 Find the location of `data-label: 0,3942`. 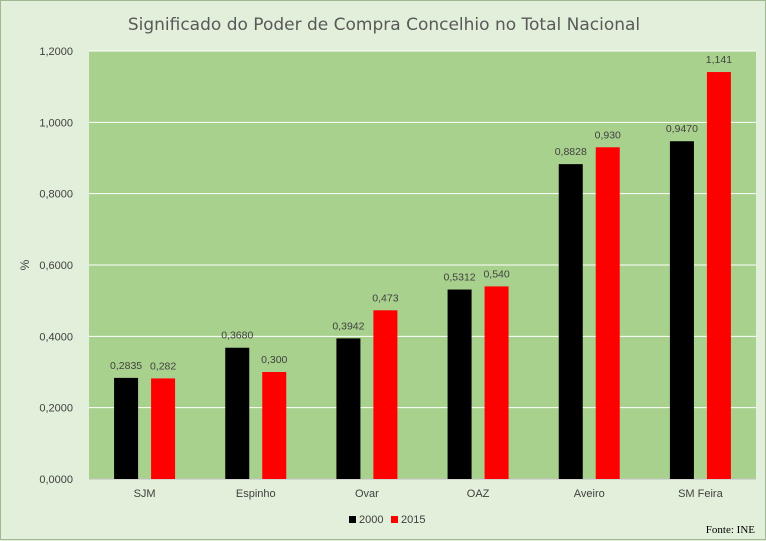

data-label: 0,3942 is located at coordinates (348, 326).